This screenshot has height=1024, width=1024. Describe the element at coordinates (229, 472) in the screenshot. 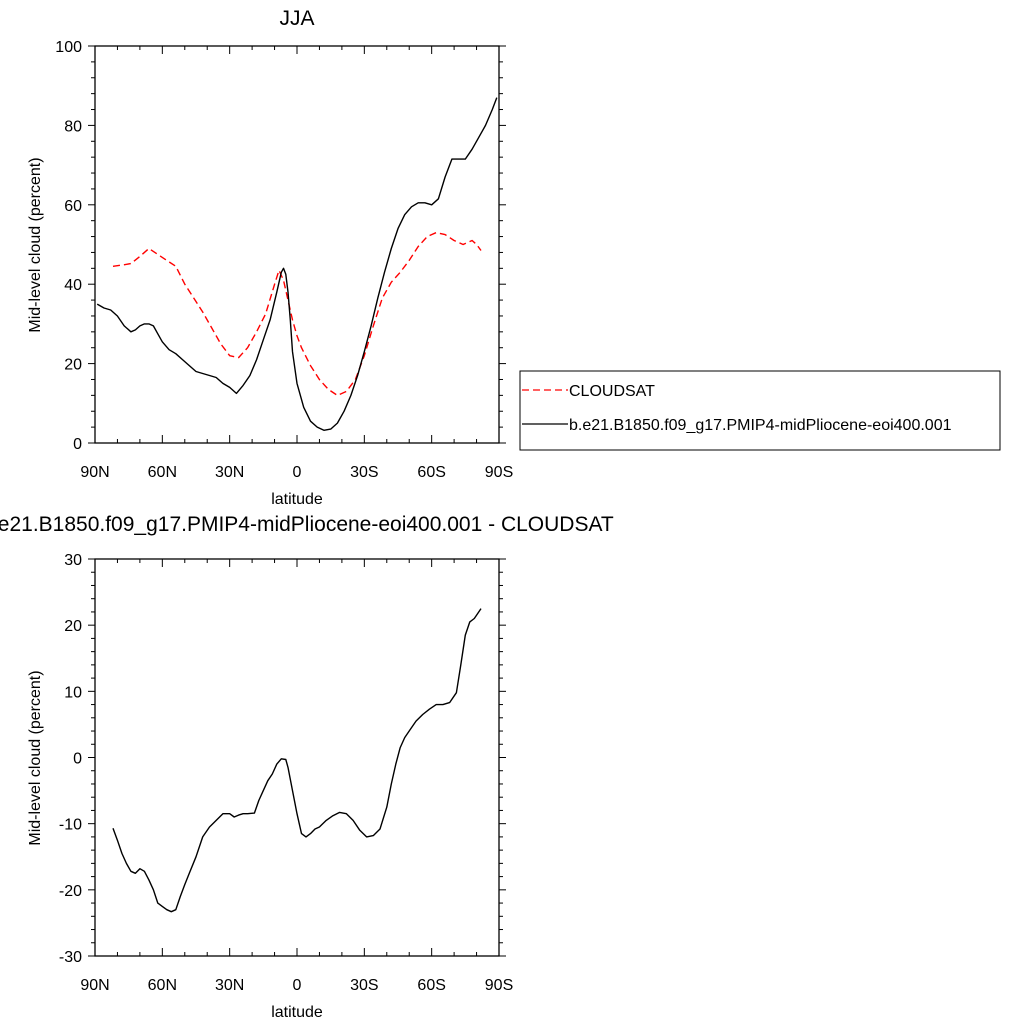

I see `top-chart-xtick-label: 30N` at that location.